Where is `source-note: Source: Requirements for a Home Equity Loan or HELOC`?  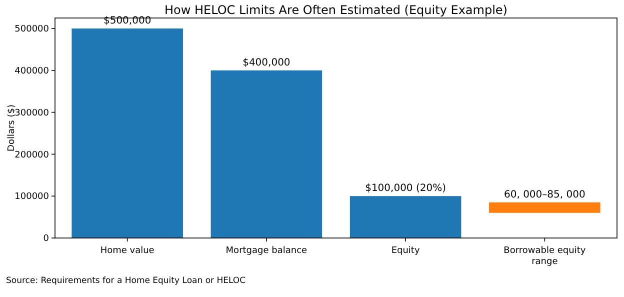 source-note: Source: Requirements for a Home Equity Loan or HELOC is located at coordinates (126, 281).